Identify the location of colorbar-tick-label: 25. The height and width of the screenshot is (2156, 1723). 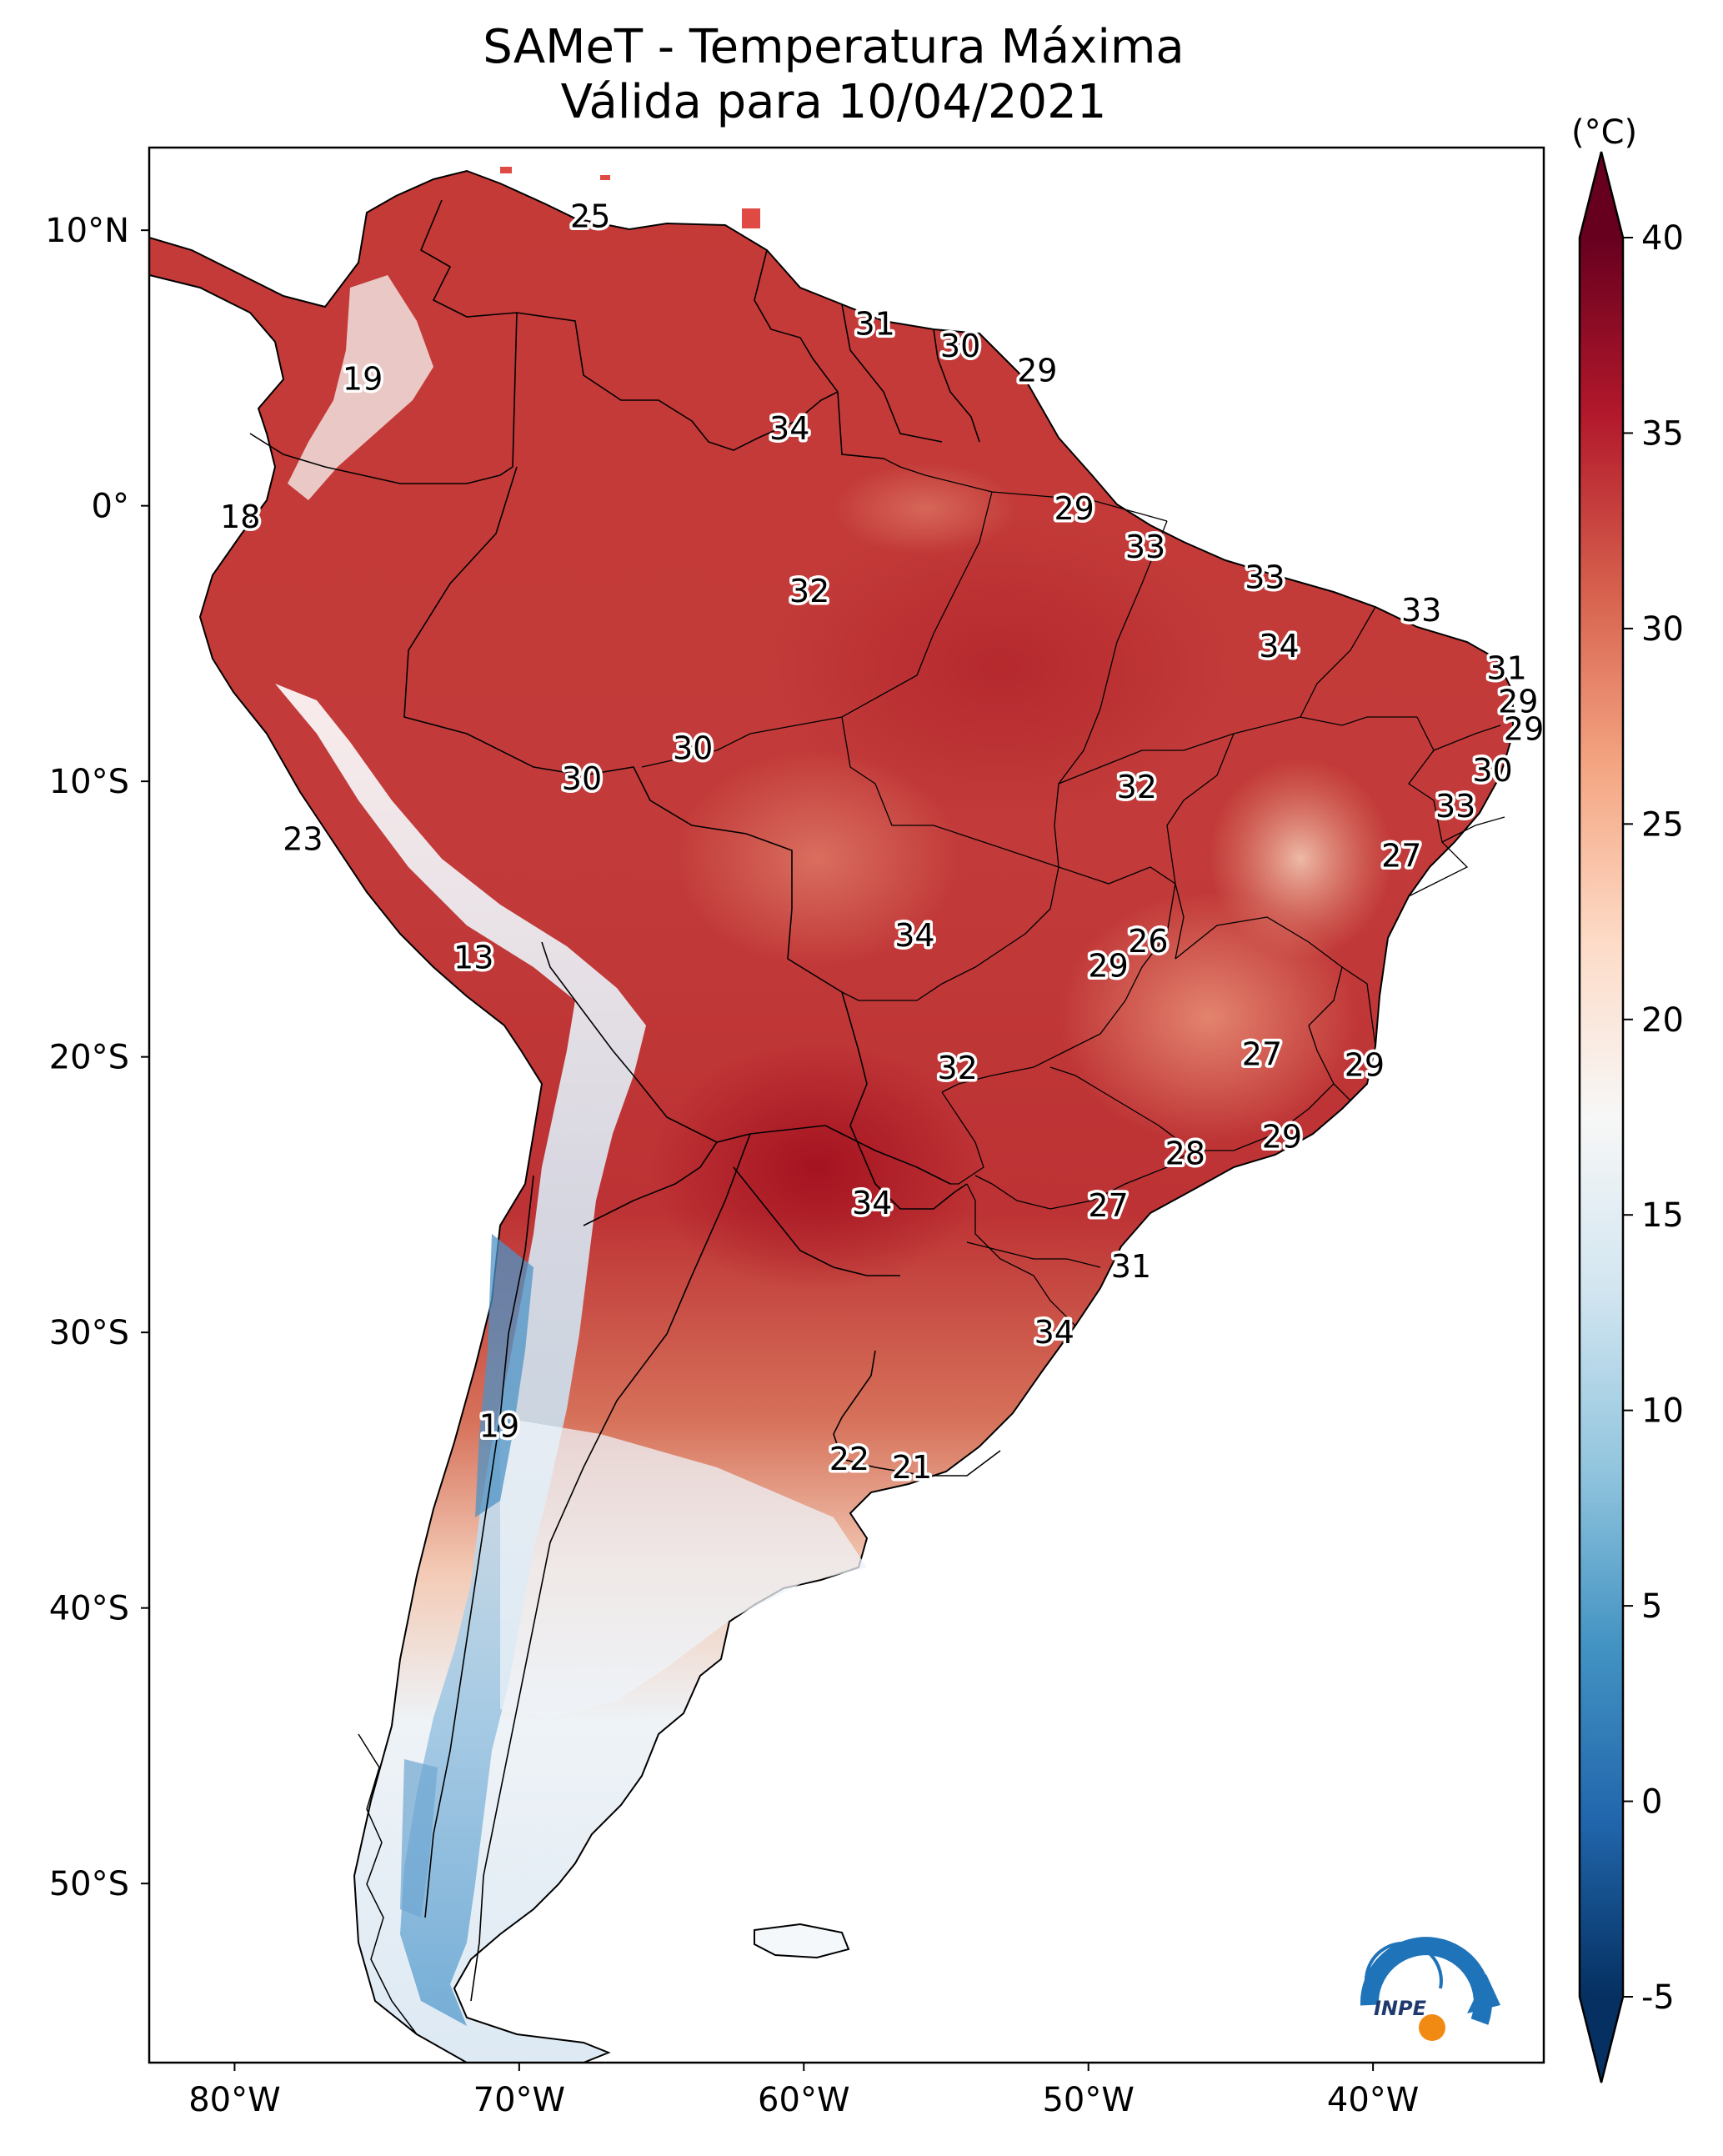
(1663, 824).